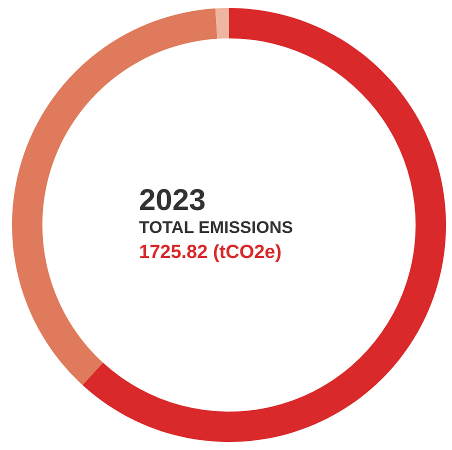  I want to click on text: 1725.82 (tCO2e), so click(210, 252).